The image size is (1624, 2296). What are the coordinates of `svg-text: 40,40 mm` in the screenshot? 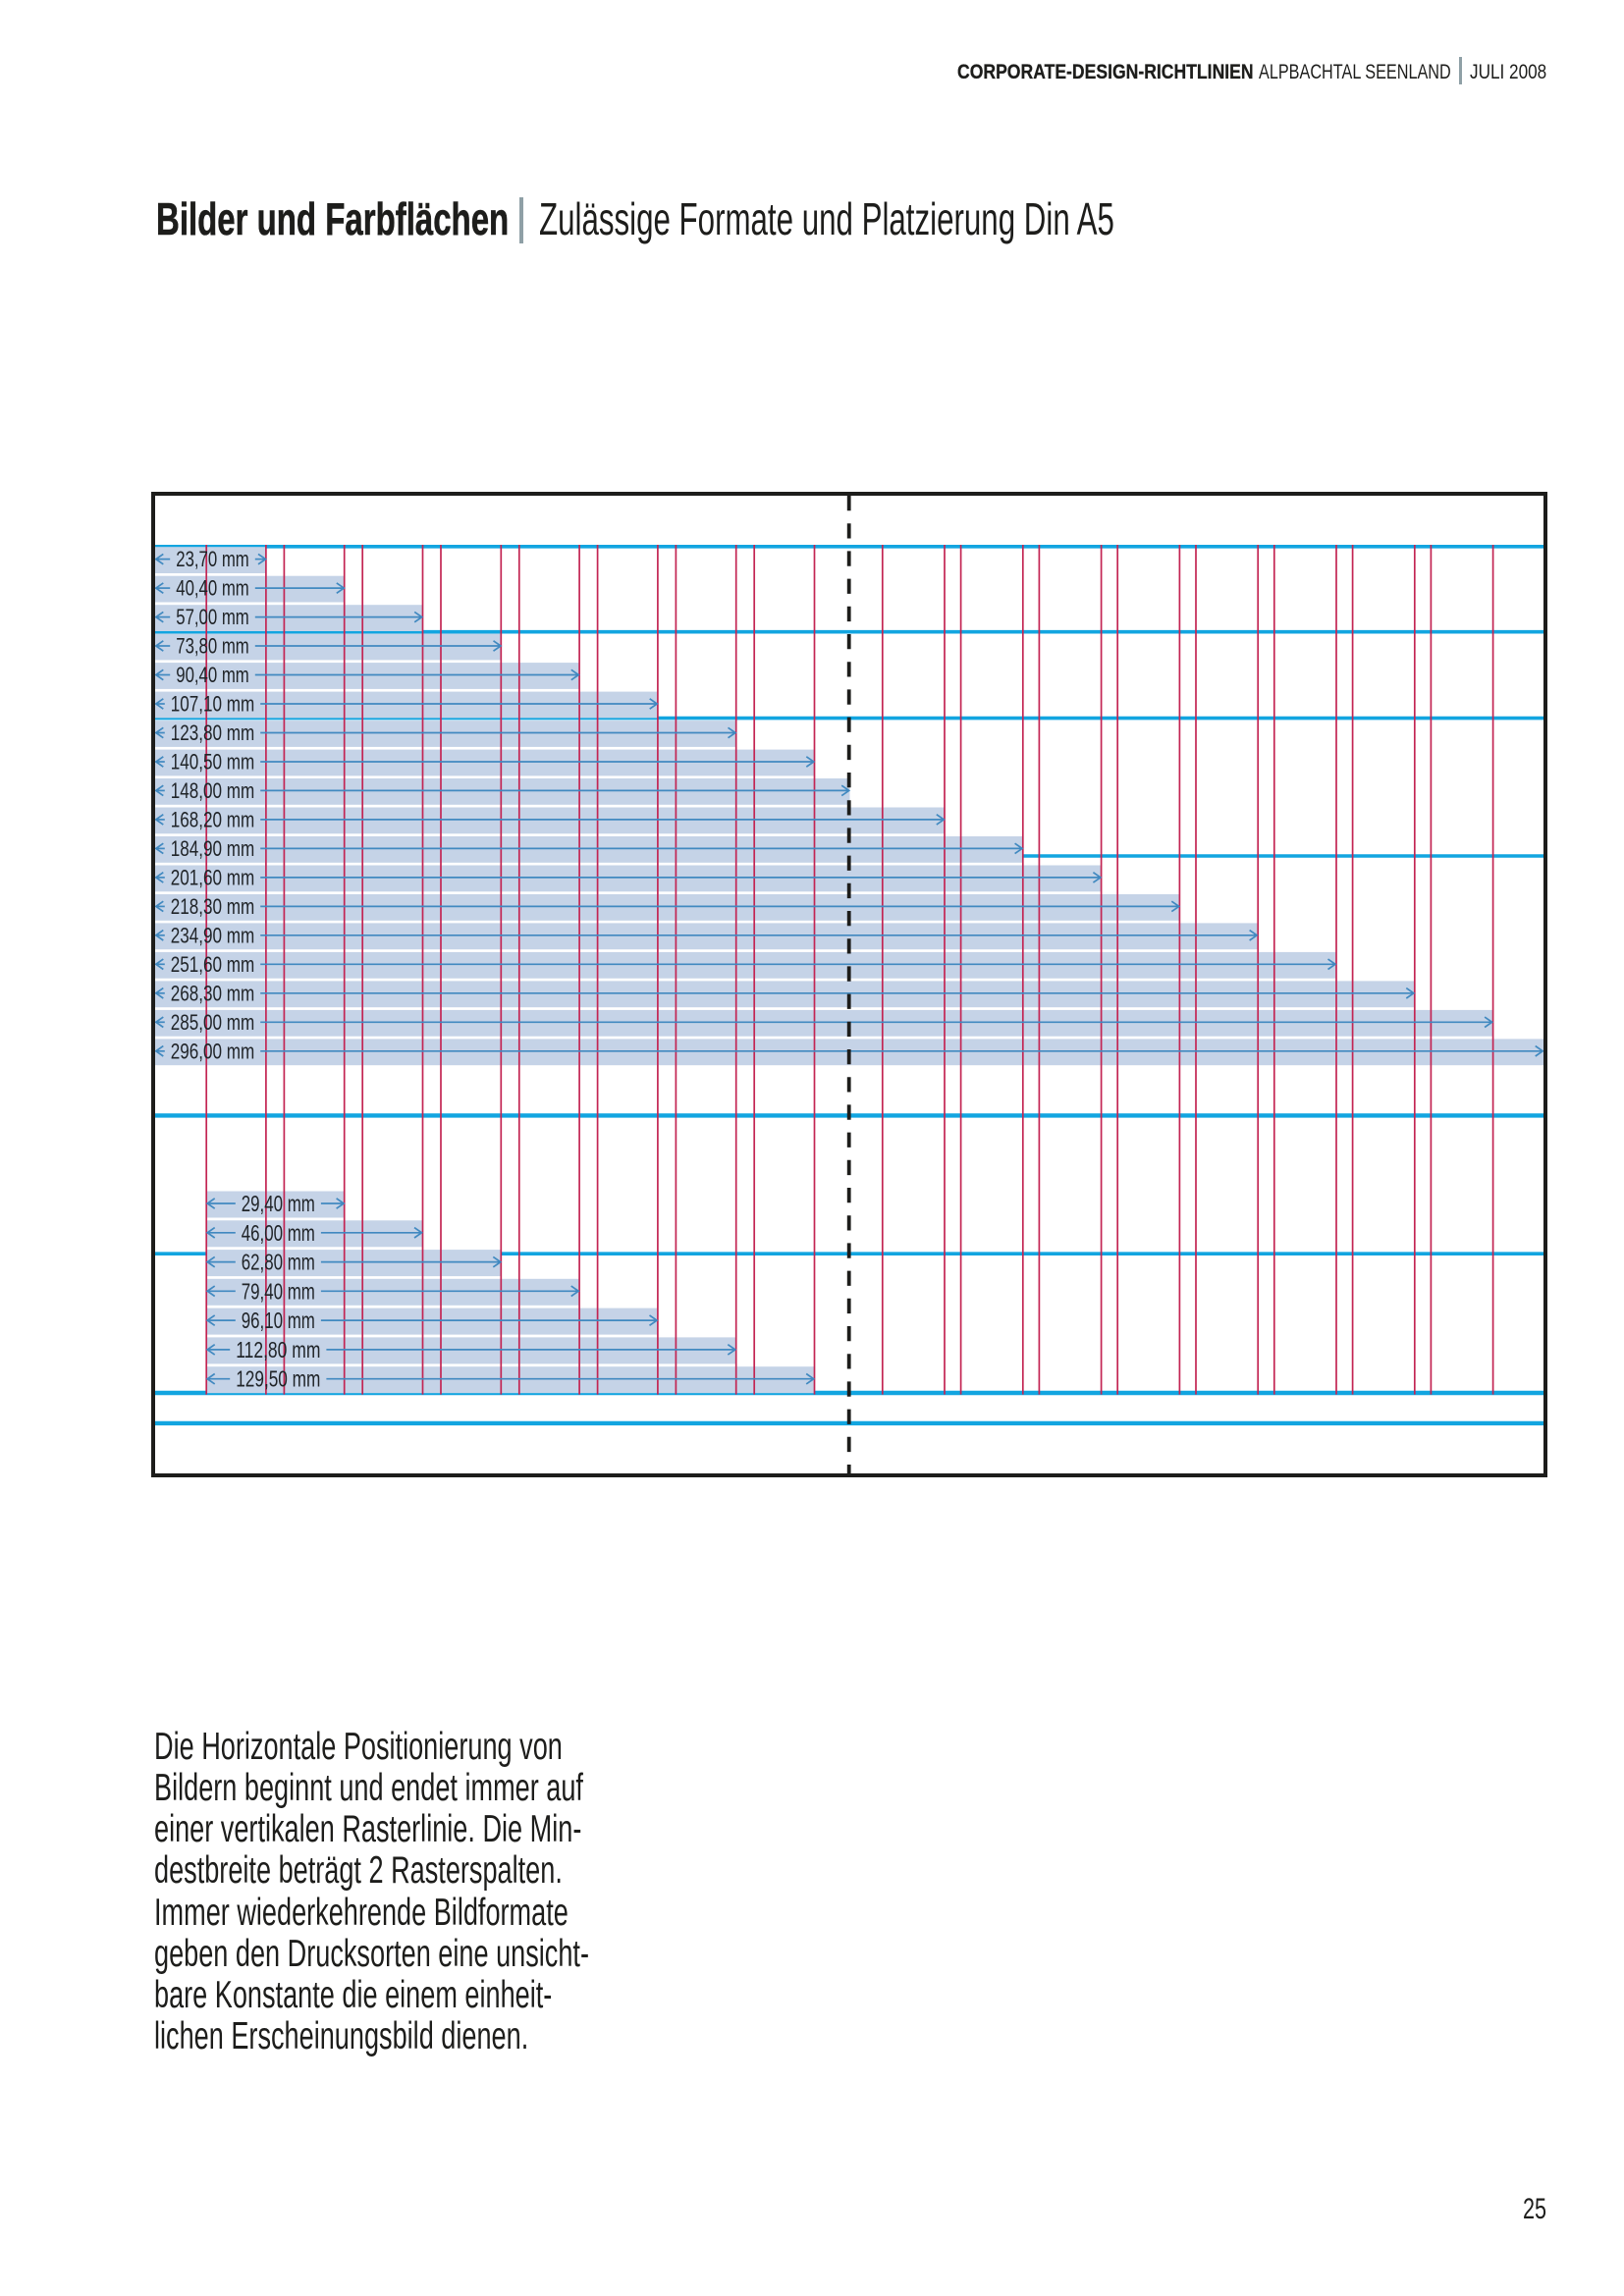 It's located at (212, 589).